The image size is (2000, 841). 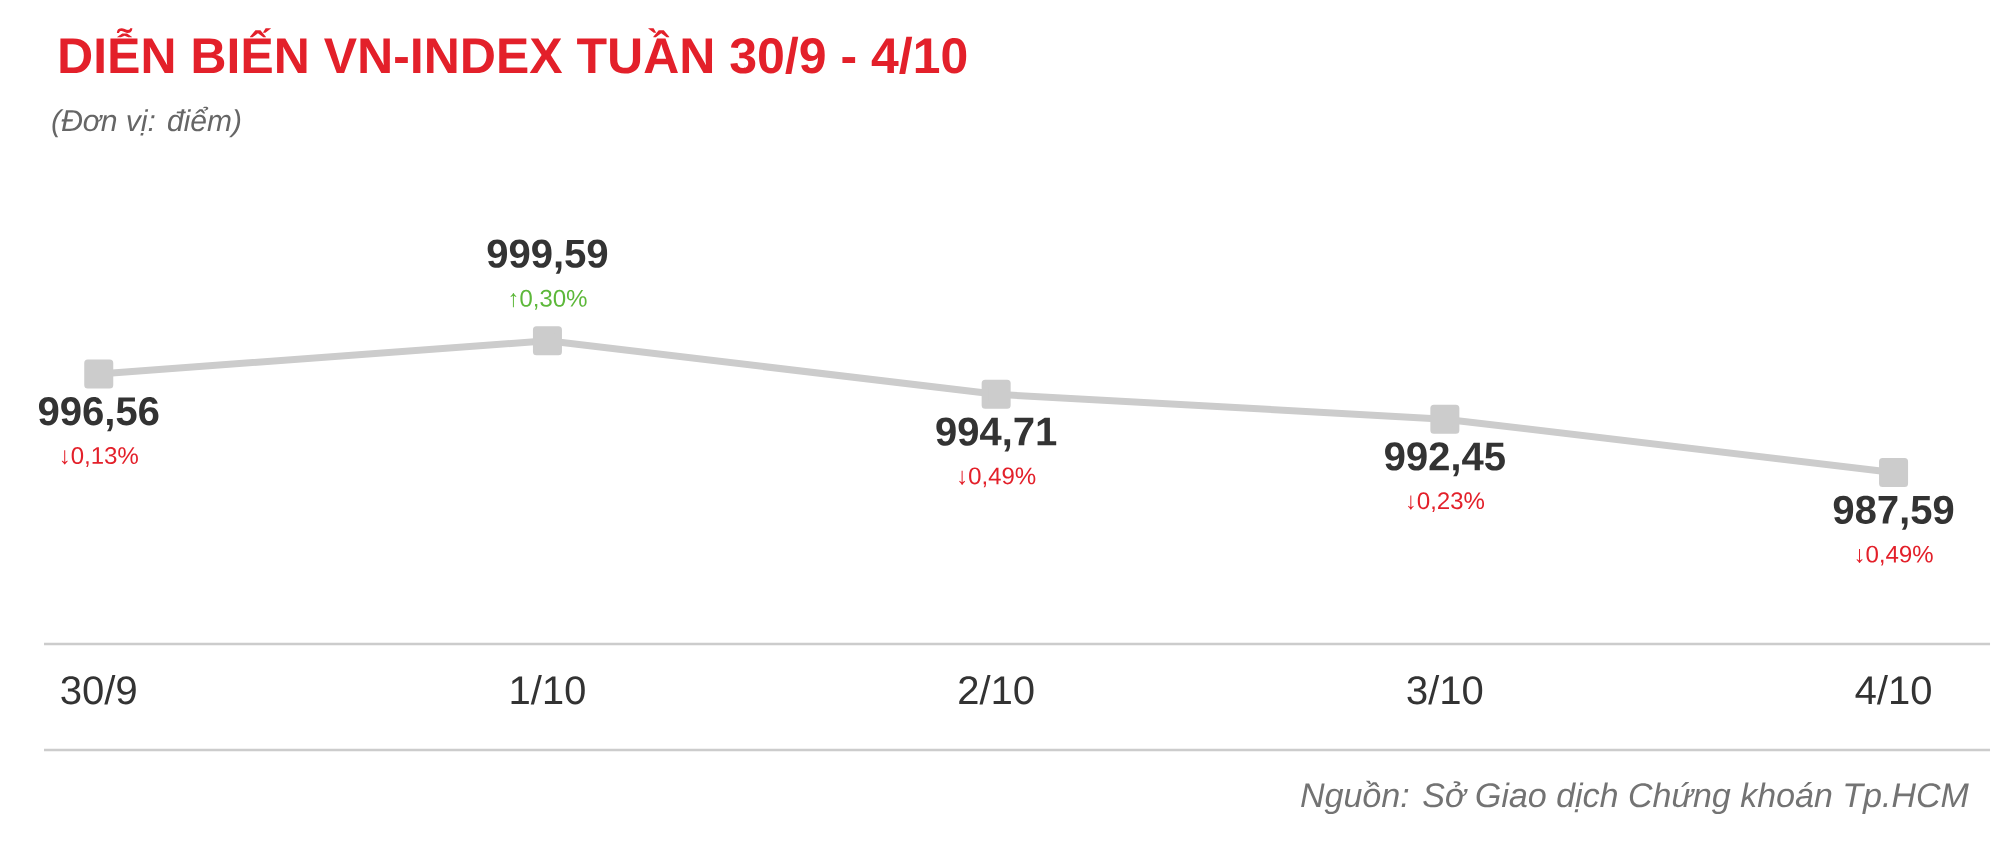 What do you see at coordinates (996, 690) in the screenshot?
I see `x-tick-label: 2/10` at bounding box center [996, 690].